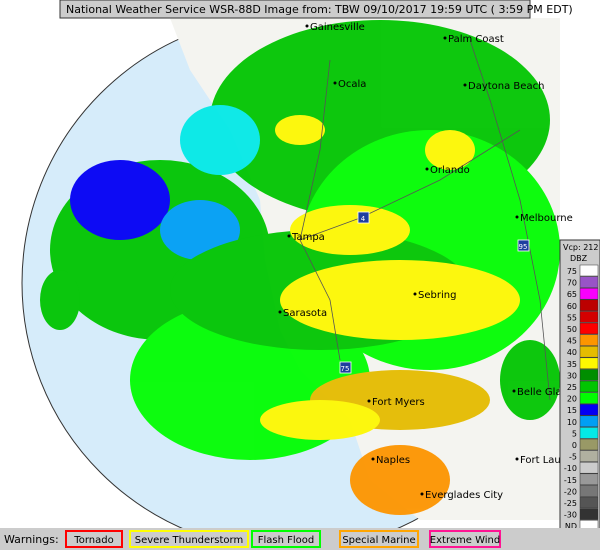 This screenshot has width=600, height=554. I want to click on highway-label: 75, so click(345, 369).